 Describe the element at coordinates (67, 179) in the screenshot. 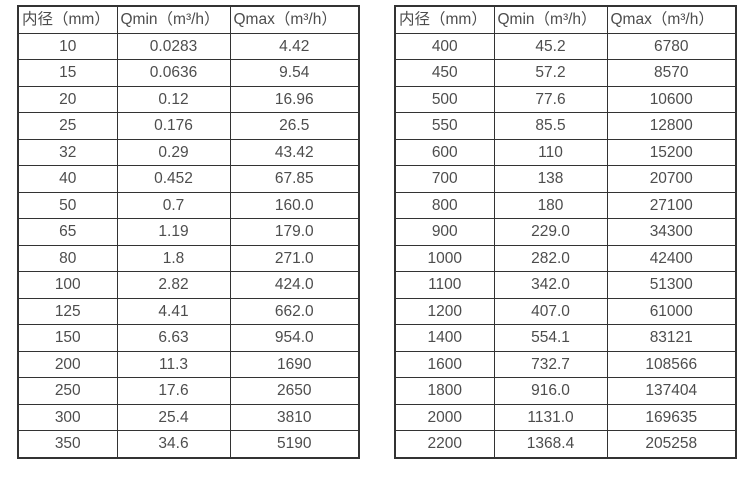

I see `cell: 40` at that location.